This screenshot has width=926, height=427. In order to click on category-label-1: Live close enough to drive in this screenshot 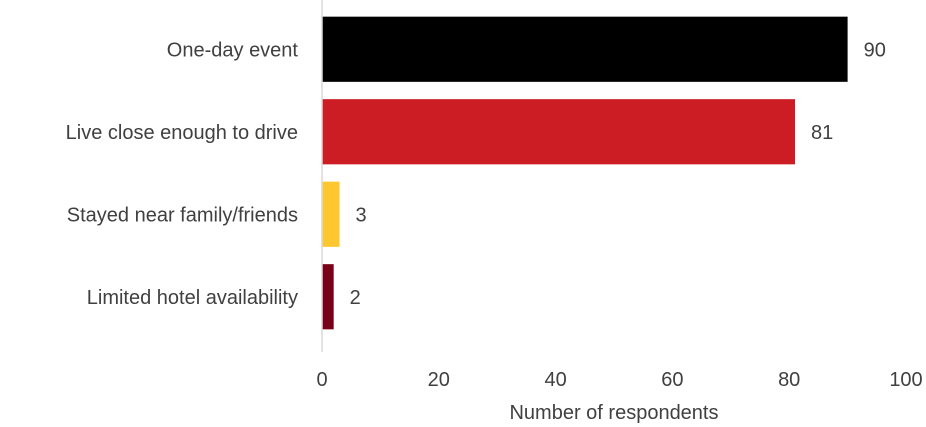, I will do `click(182, 133)`.